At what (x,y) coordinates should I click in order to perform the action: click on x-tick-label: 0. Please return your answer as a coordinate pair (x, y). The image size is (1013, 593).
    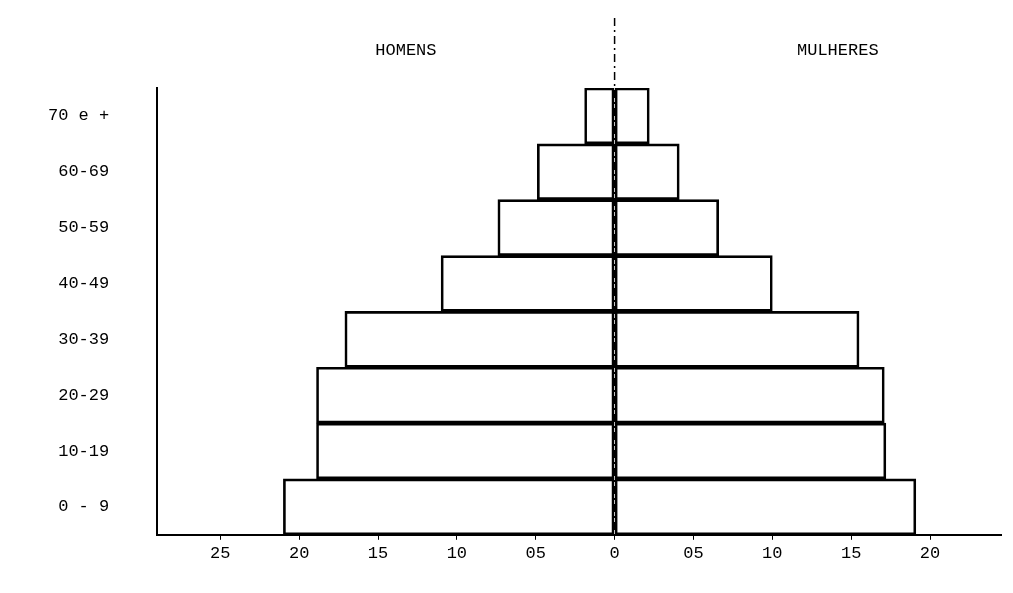
    Looking at the image, I should click on (614, 553).